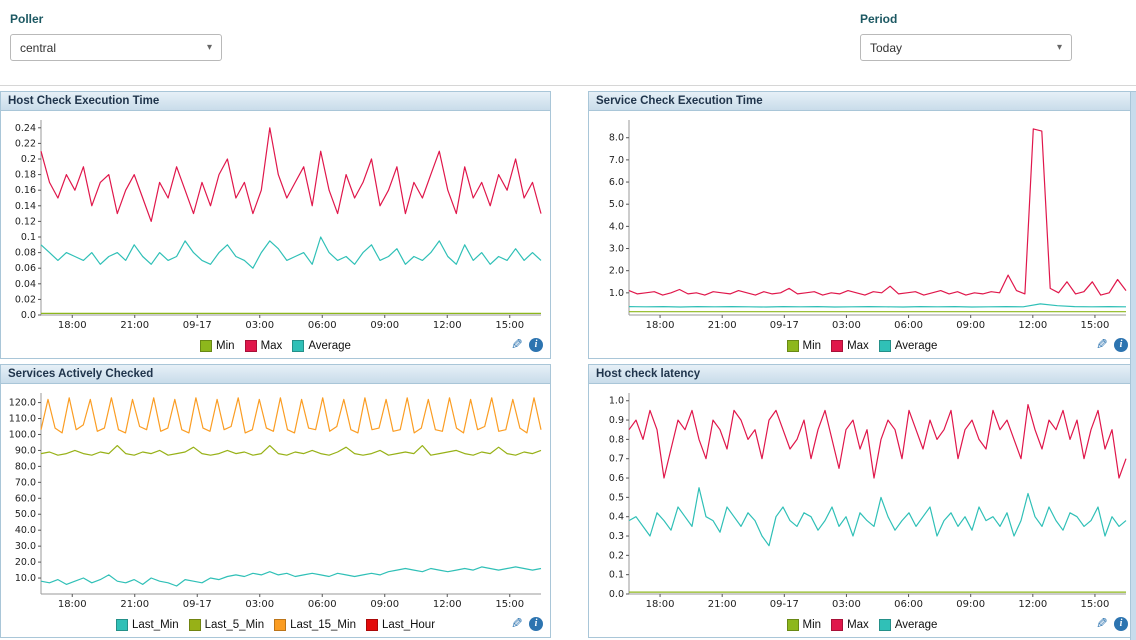  Describe the element at coordinates (25, 190) in the screenshot. I see `svg-text: 0.16` at that location.